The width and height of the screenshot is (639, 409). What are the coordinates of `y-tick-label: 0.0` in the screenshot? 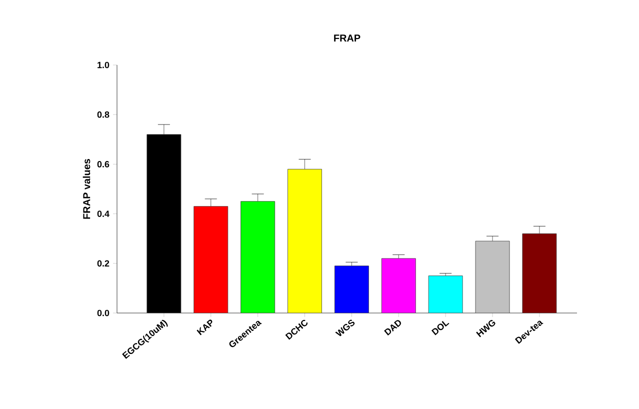 It's located at (103, 313).